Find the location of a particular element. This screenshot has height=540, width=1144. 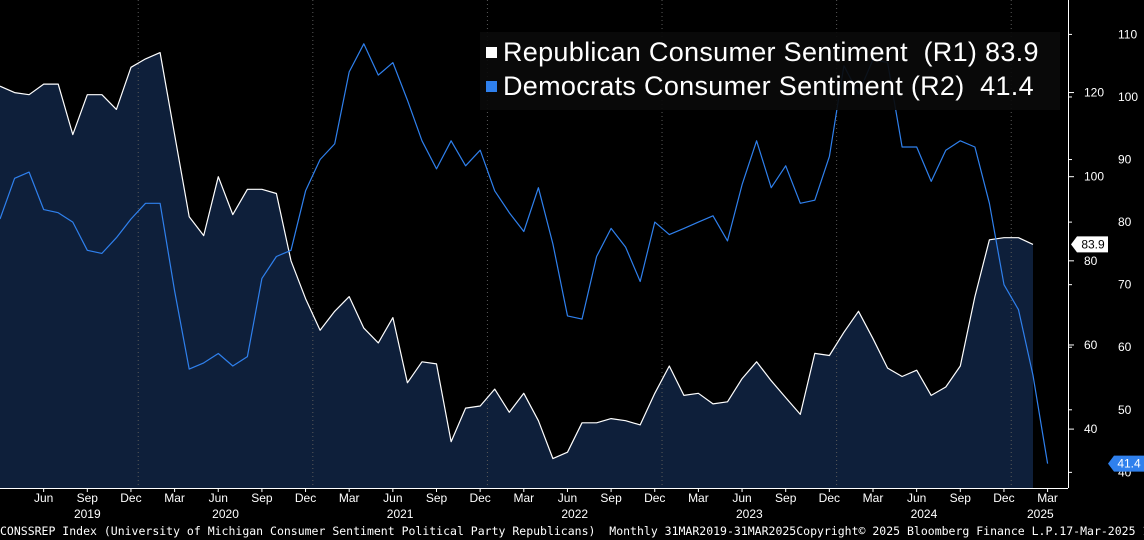

legend-swatch-democrats is located at coordinates (491, 86).